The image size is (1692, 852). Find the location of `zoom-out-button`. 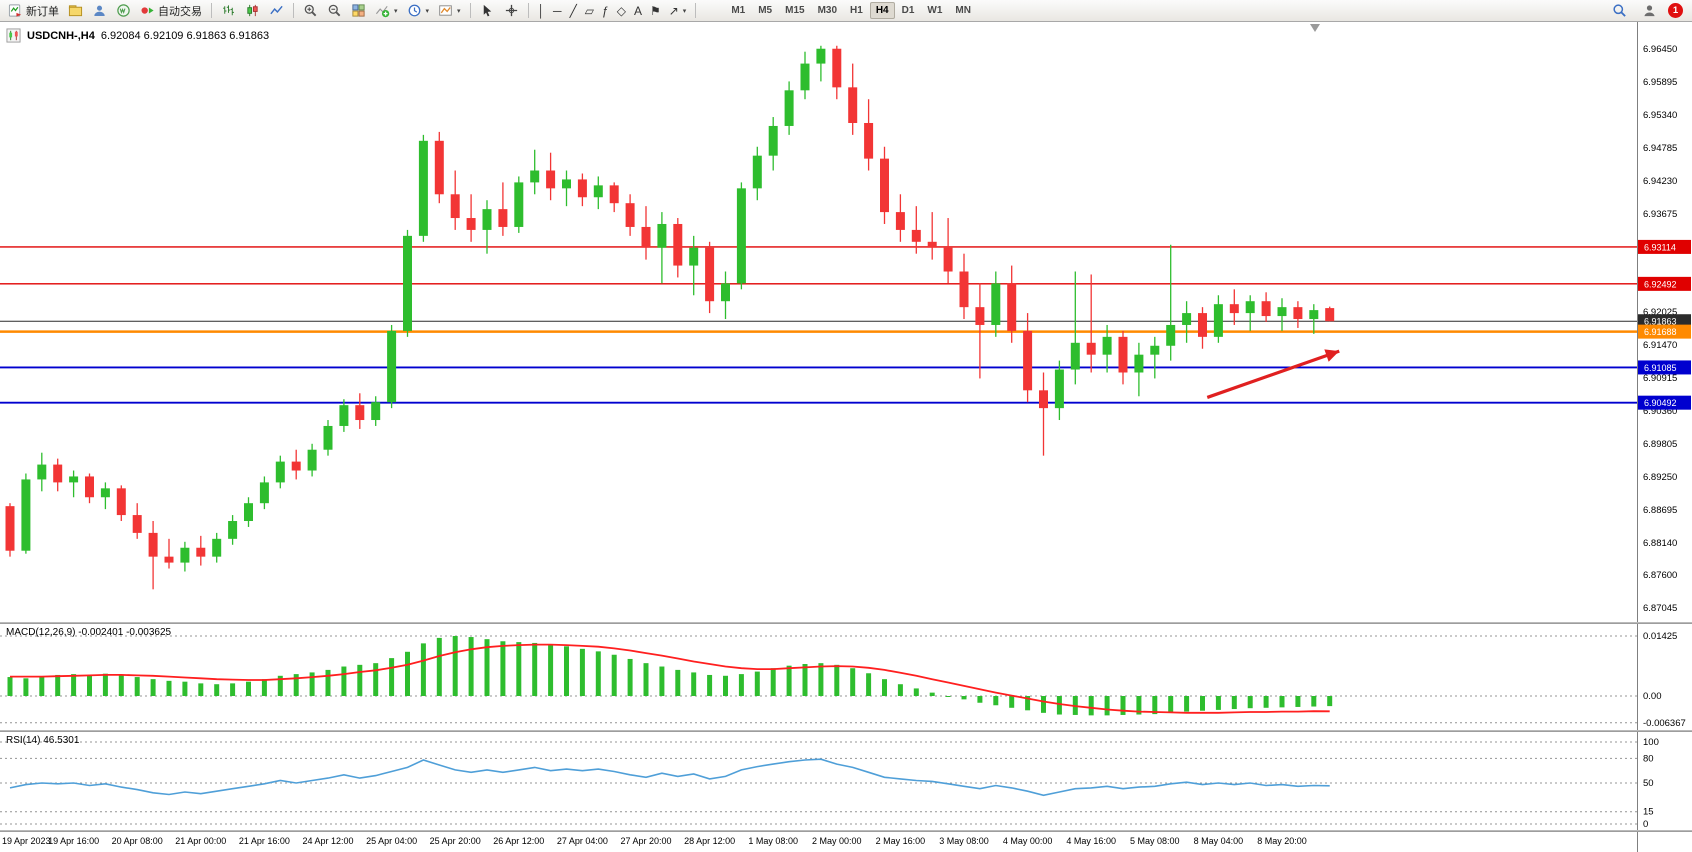

zoom-out-button is located at coordinates (334, 10).